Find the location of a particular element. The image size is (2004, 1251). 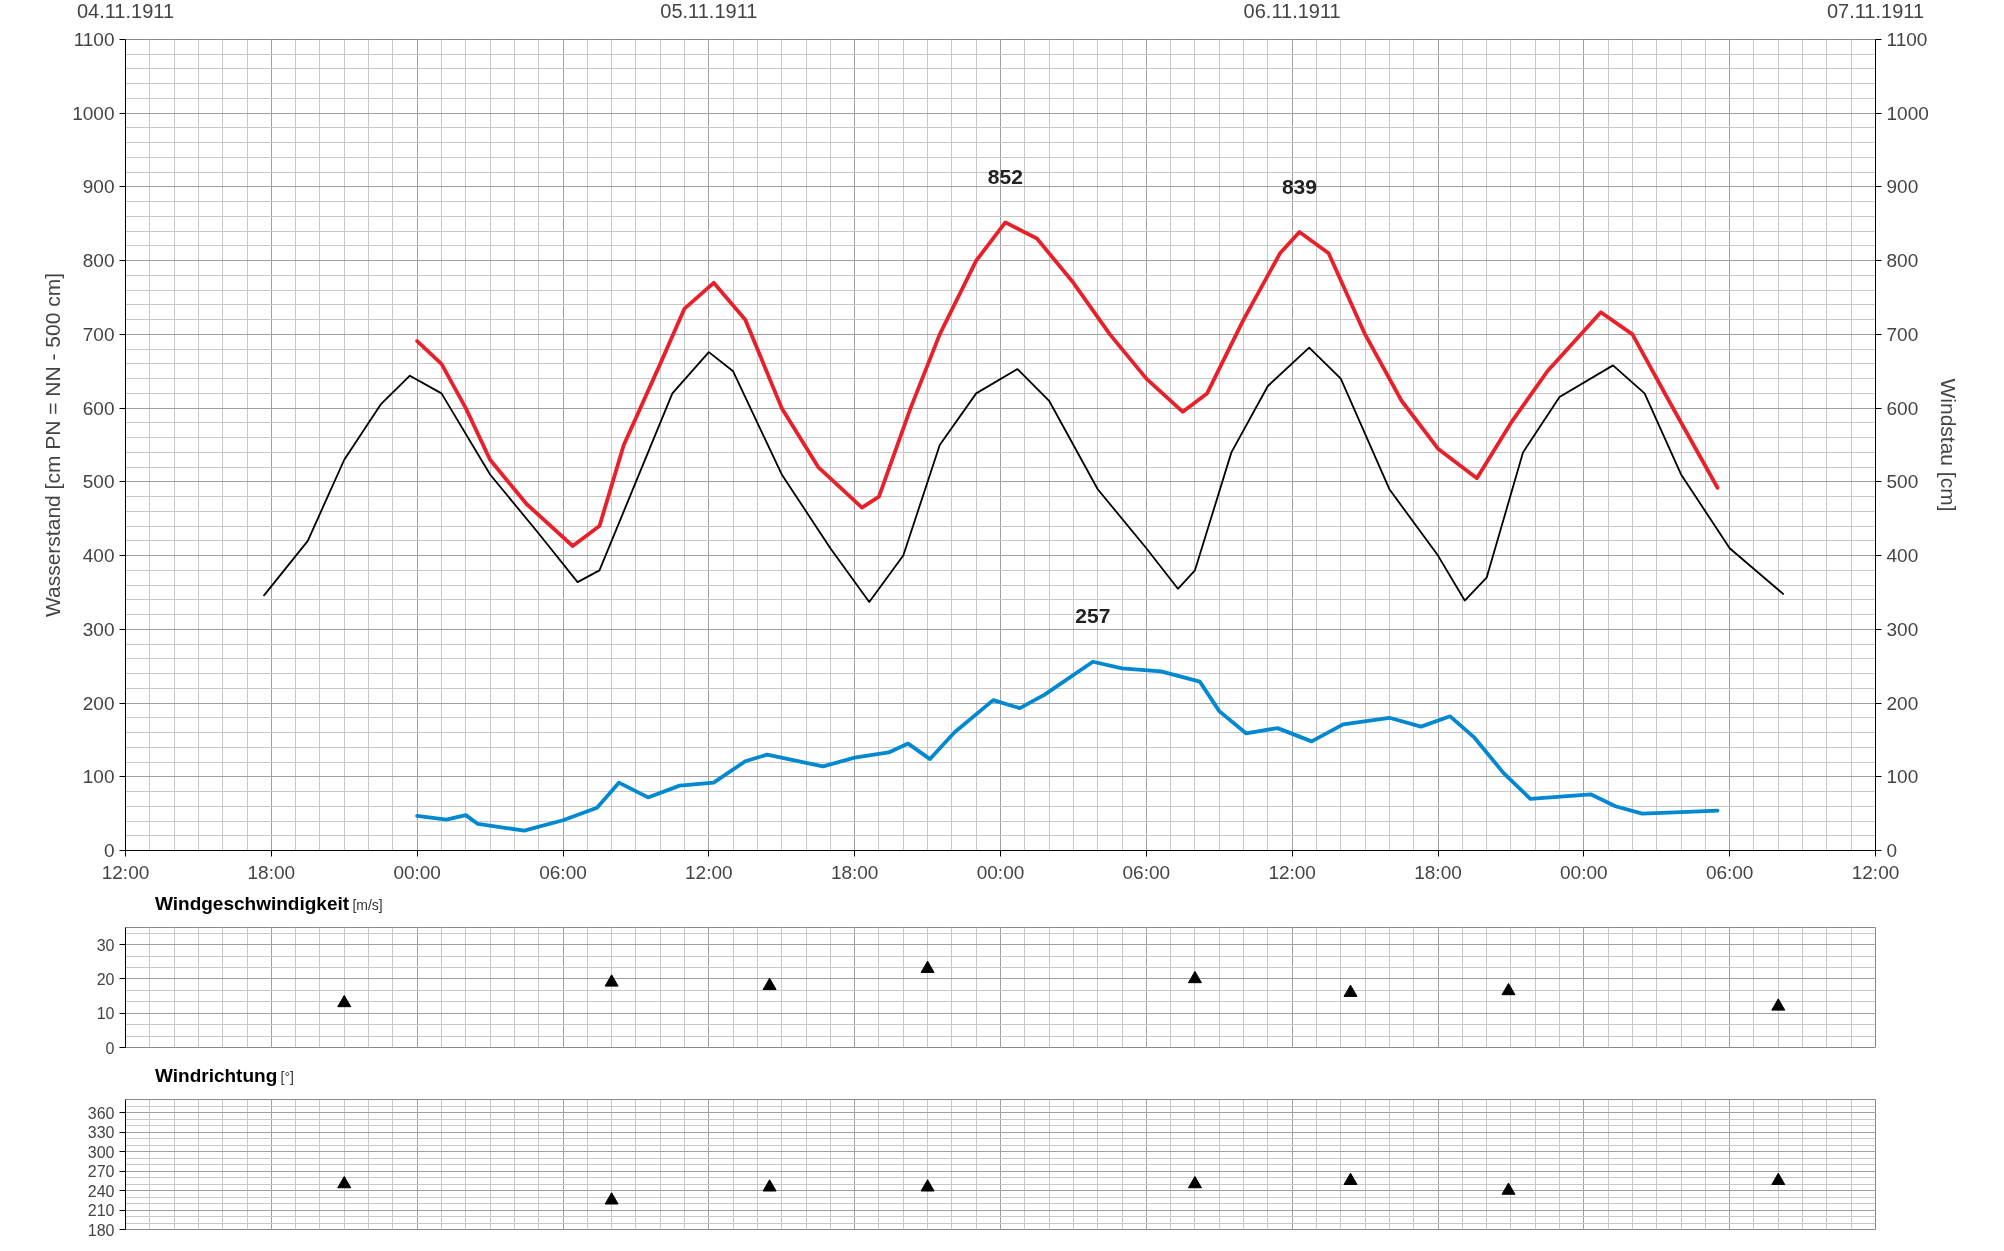

y2-tick-label: 1100 is located at coordinates (1907, 39).